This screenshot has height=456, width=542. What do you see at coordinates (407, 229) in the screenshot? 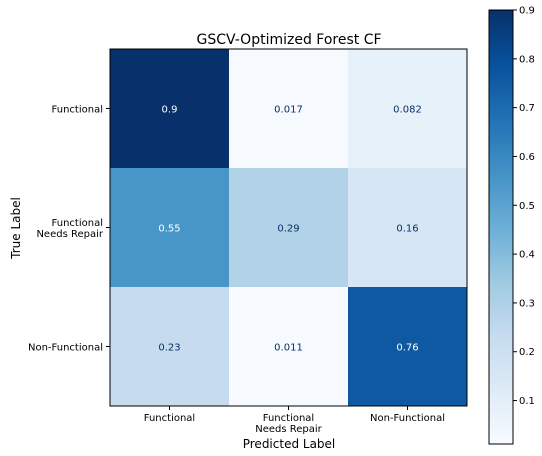
I see `cell-value-label: 0.16` at bounding box center [407, 229].